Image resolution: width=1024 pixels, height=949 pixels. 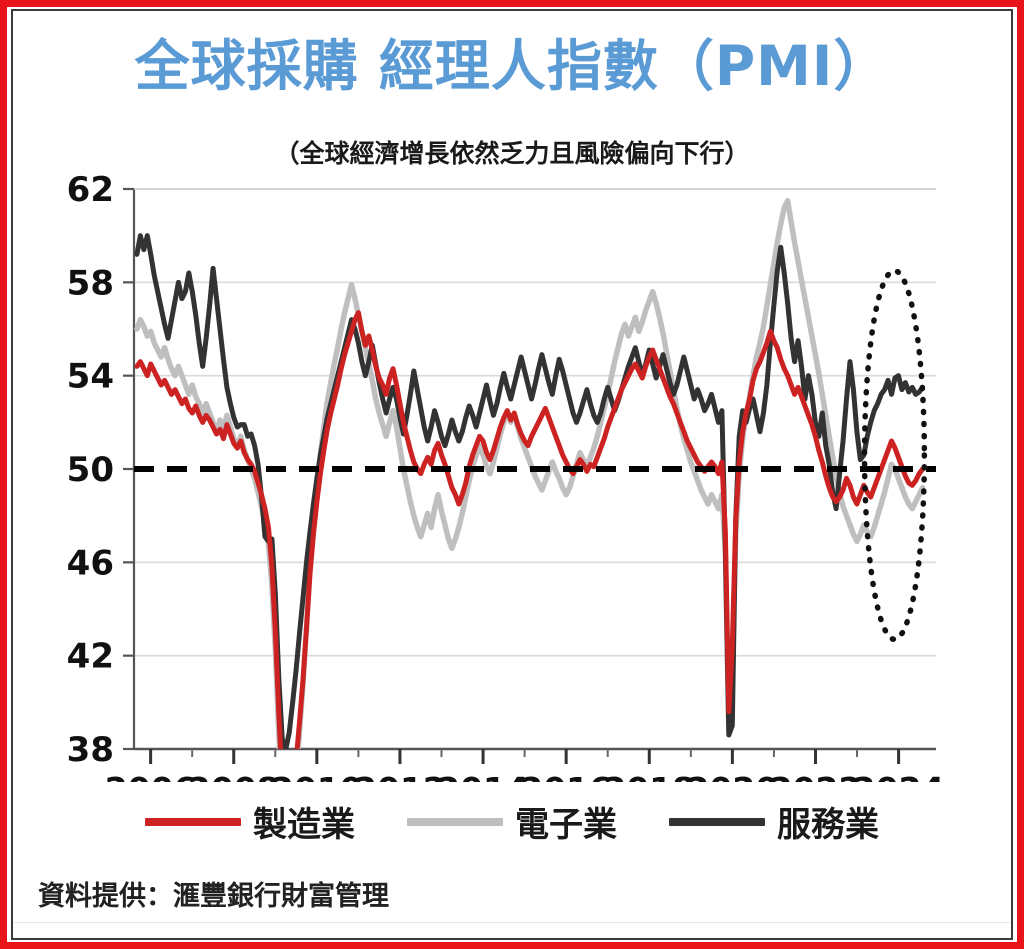 What do you see at coordinates (90, 563) in the screenshot?
I see `y-tick-label-46: 46` at bounding box center [90, 563].